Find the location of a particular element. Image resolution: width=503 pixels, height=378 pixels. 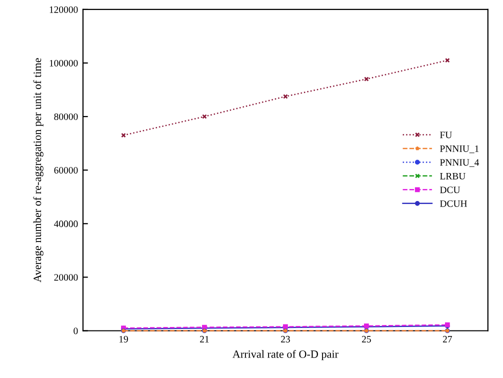

y-axis-title: Average number of re-aggregation per unit of time is located at coordinates (38, 170).